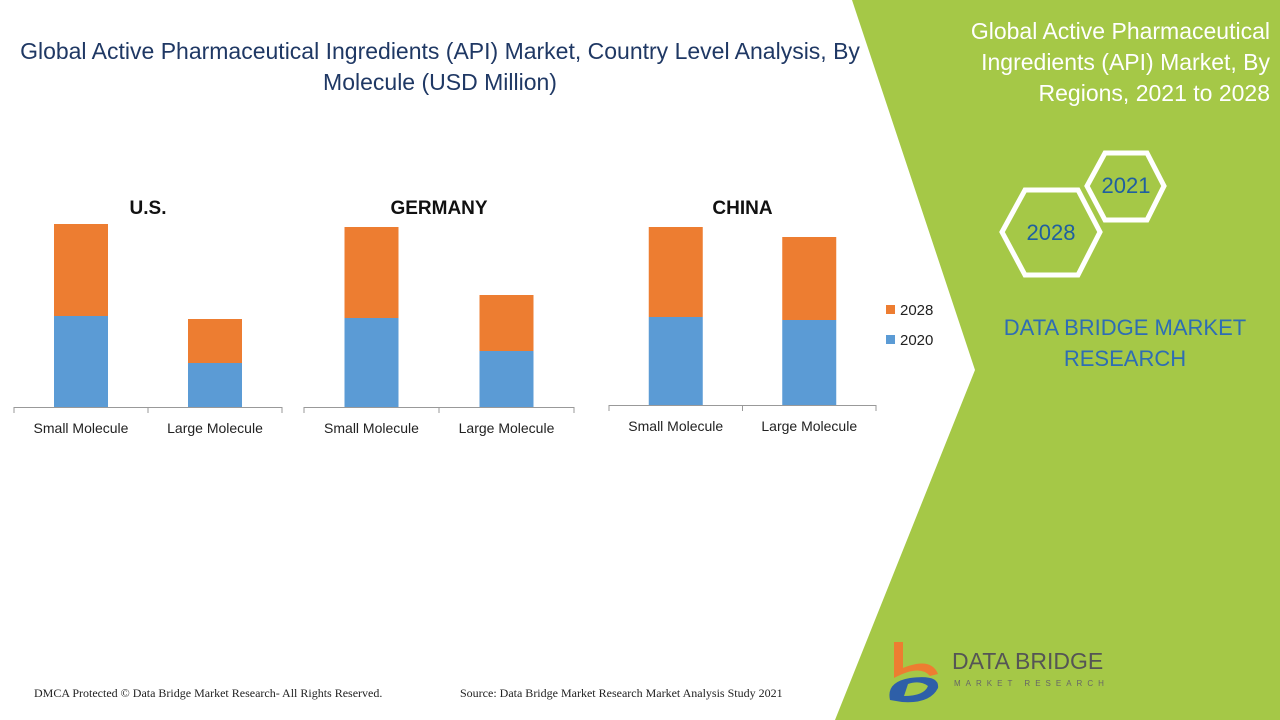 The image size is (1280, 720). What do you see at coordinates (1031, 683) in the screenshot?
I see `logo-tagline: MARKET RESEARCH` at bounding box center [1031, 683].